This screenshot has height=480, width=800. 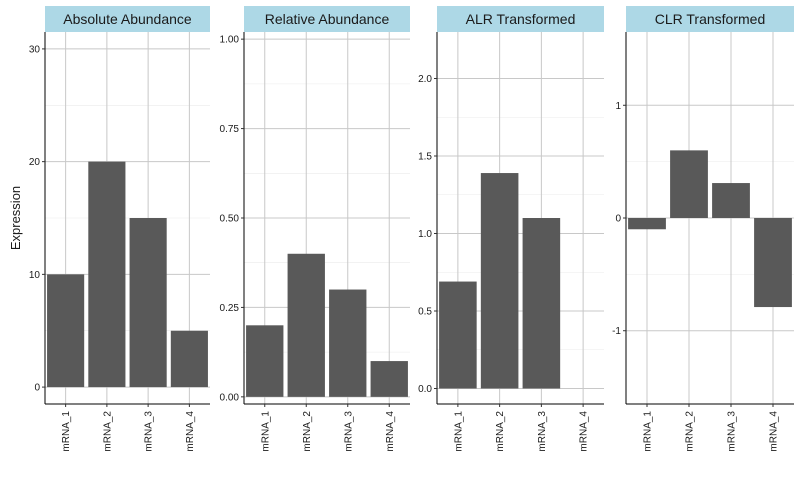 What do you see at coordinates (618, 106) in the screenshot?
I see `y-tick-label: 1` at bounding box center [618, 106].